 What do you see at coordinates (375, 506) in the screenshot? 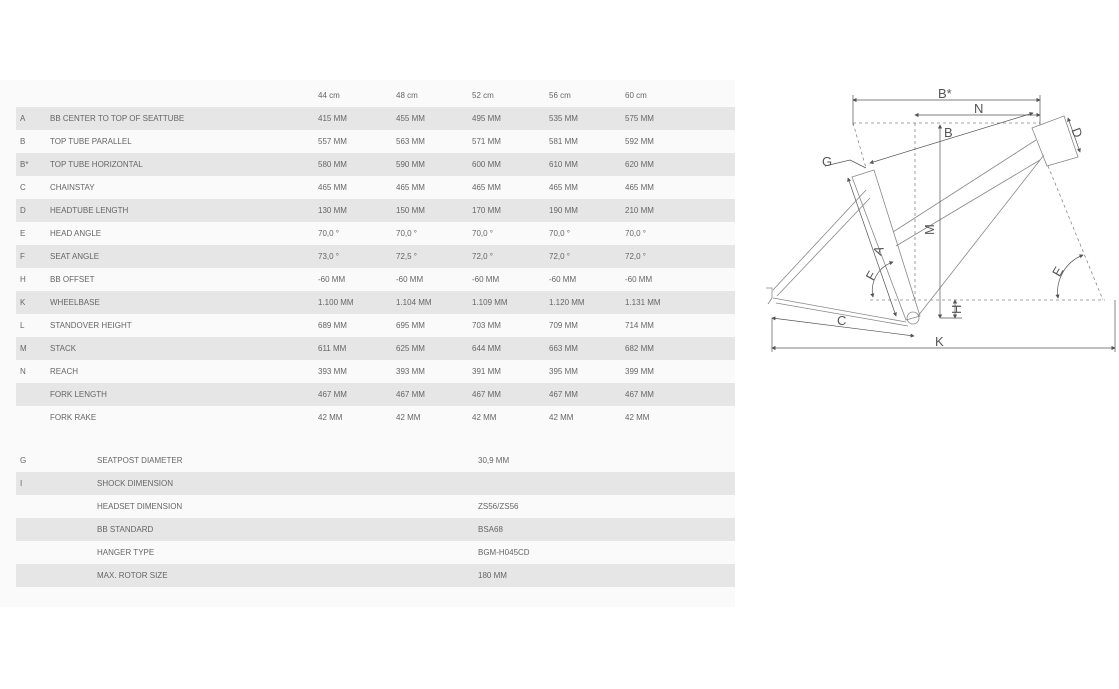
I see `spec-row: HEADSET DIMENSION ZS56/ZS56` at bounding box center [375, 506].